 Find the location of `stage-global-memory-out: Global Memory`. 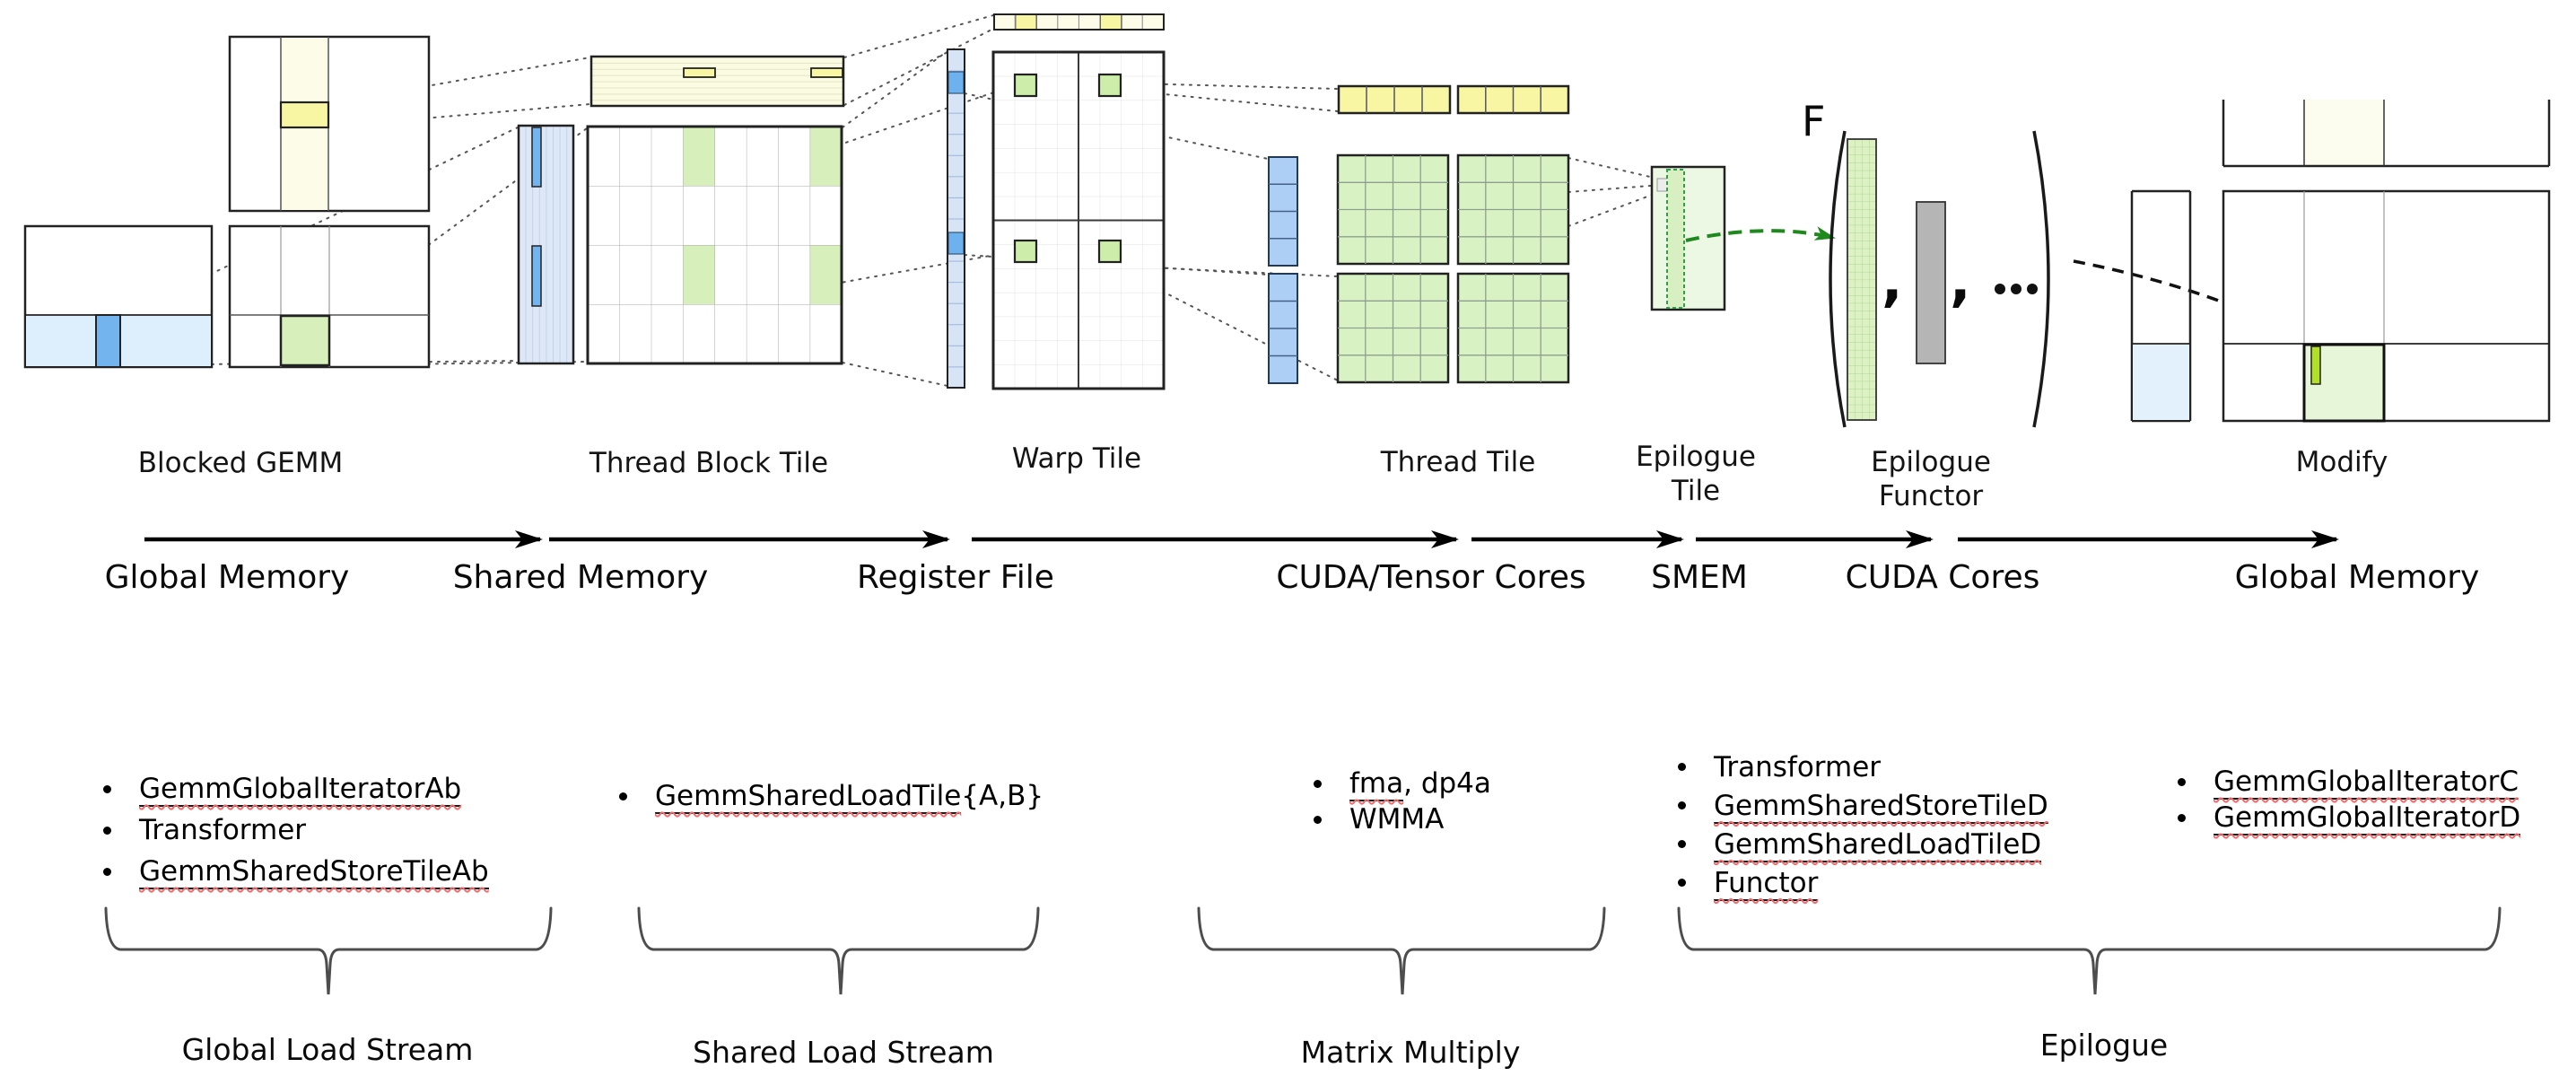

stage-global-memory-out: Global Memory is located at coordinates (2357, 577).